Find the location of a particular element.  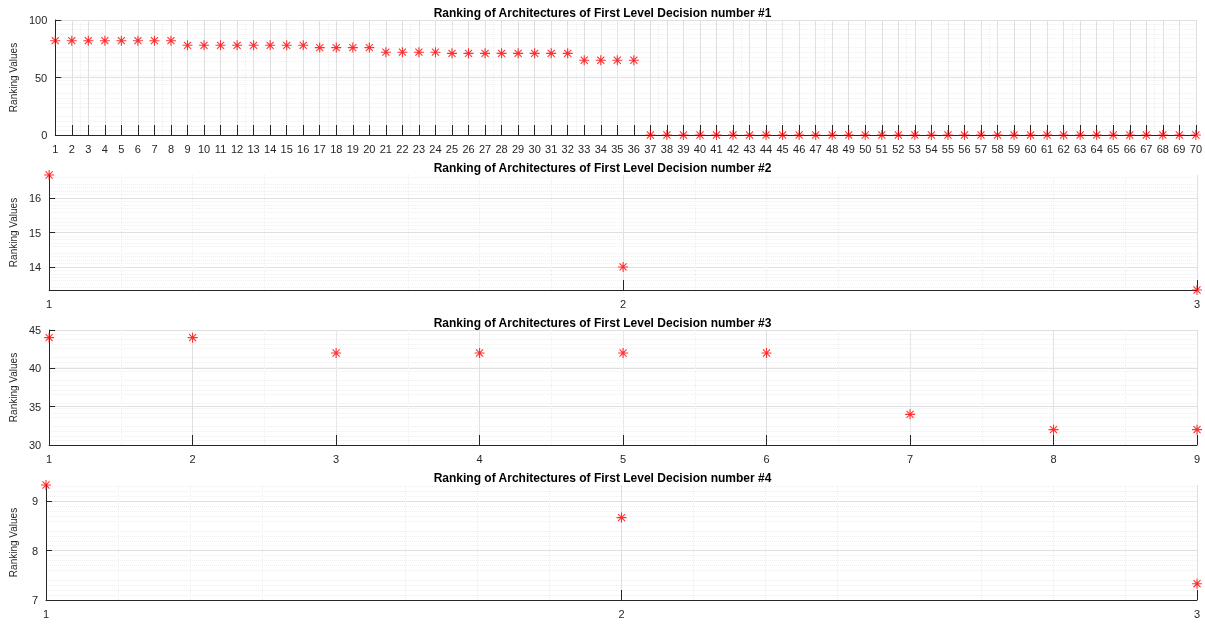

y-tick-label: 35 is located at coordinates (35, 406).